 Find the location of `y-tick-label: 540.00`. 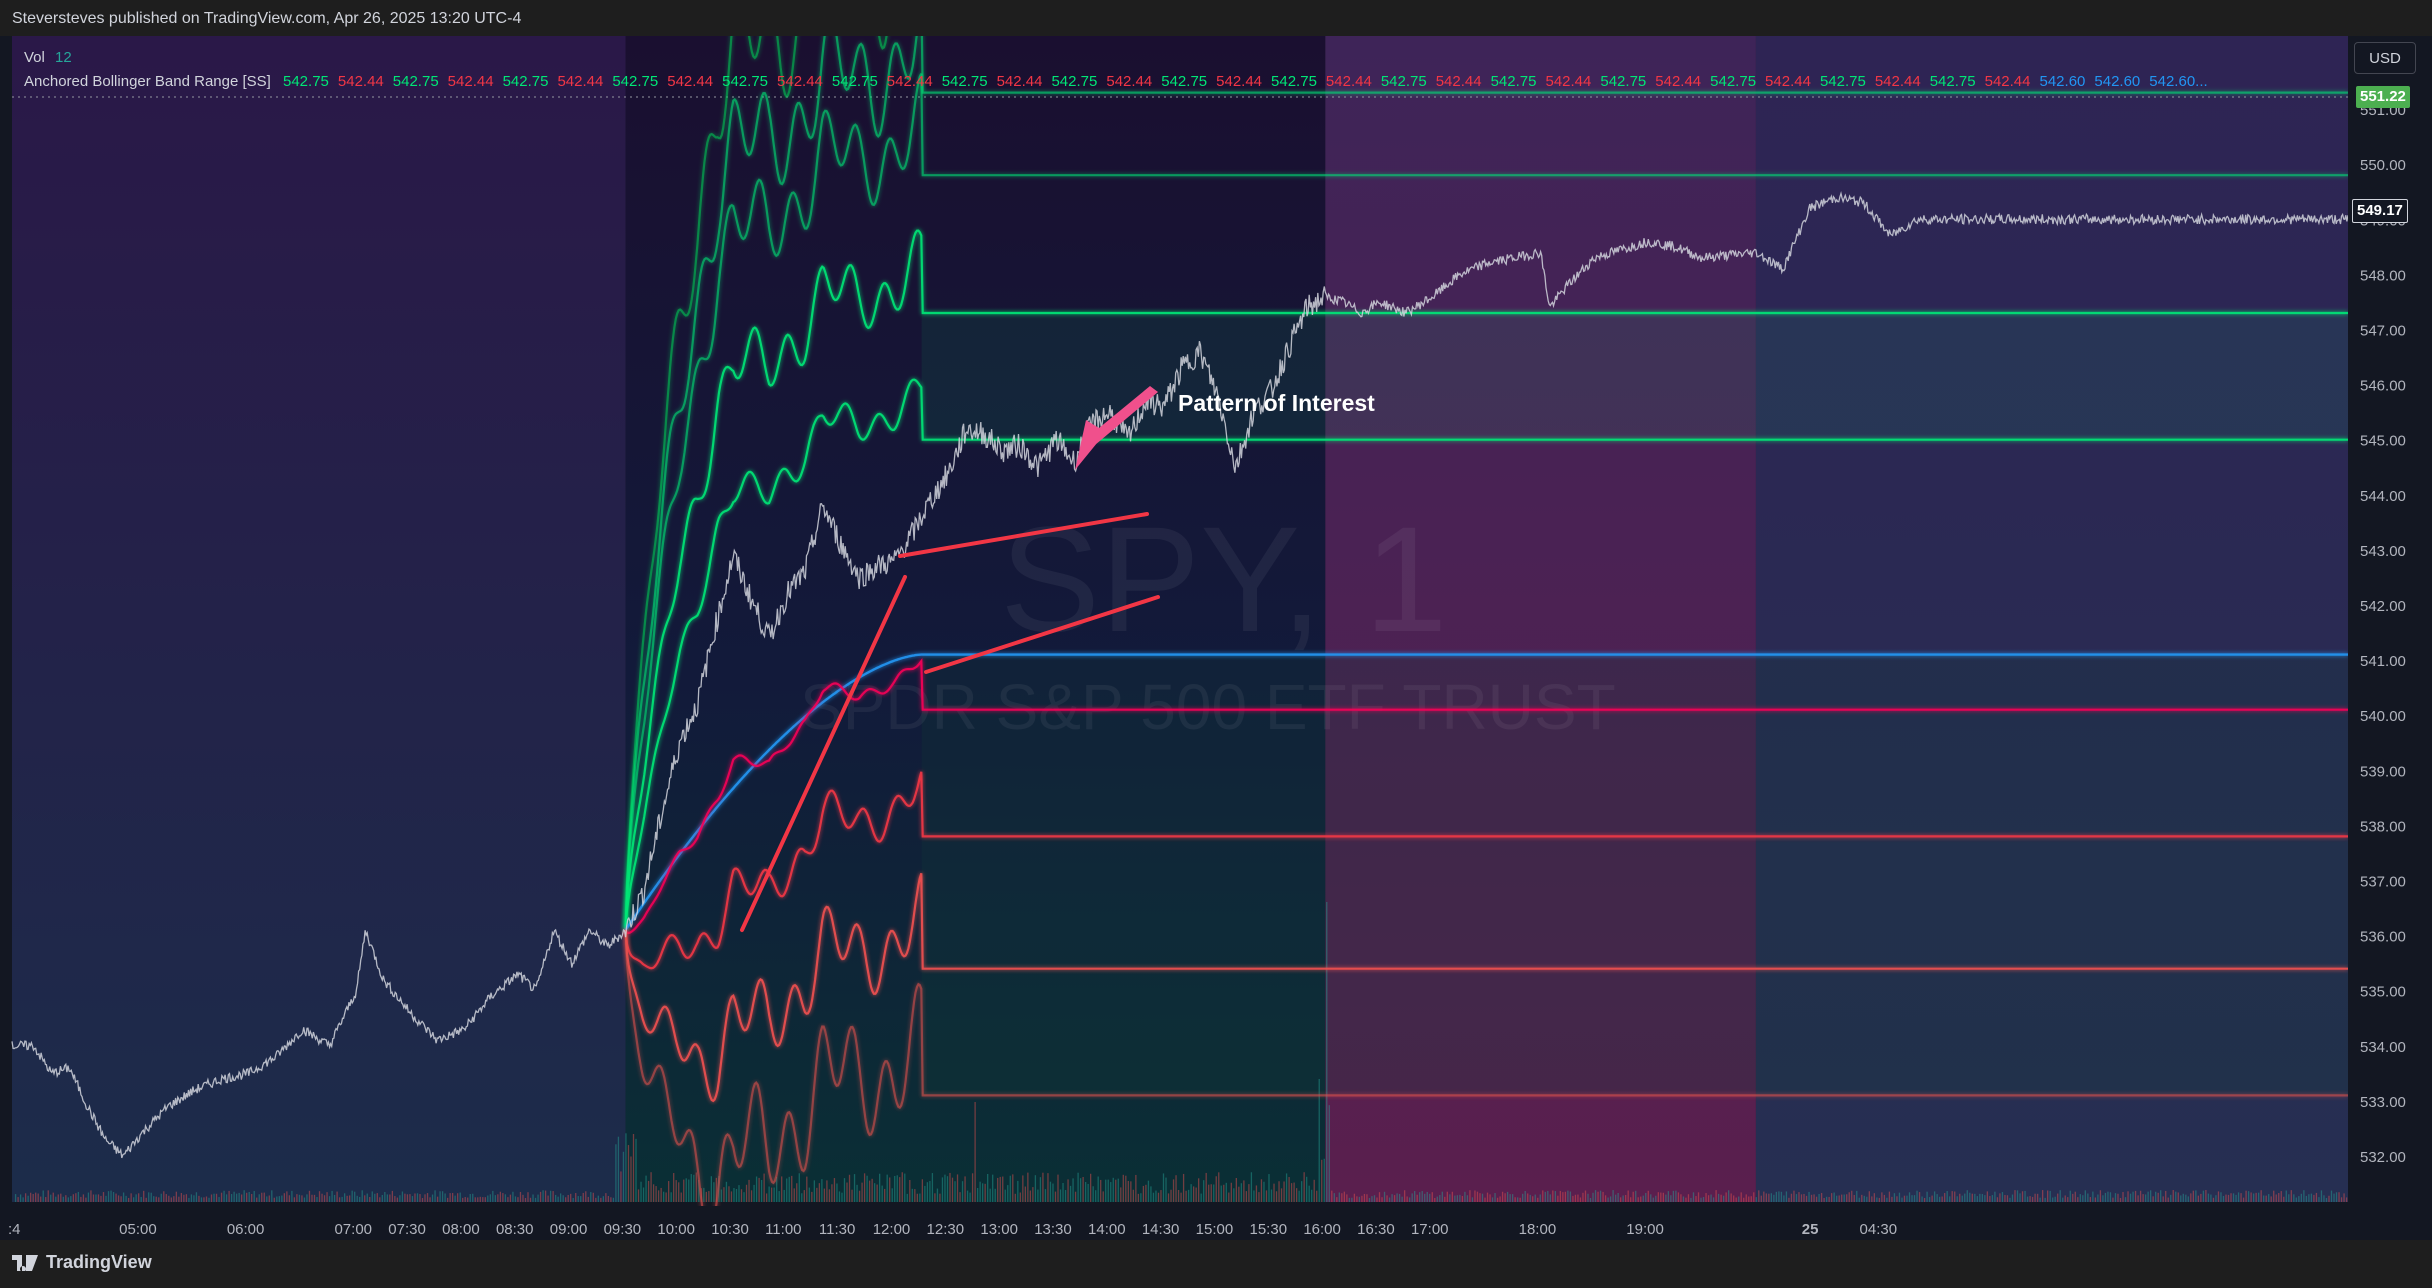

y-tick-label: 540.00 is located at coordinates (2383, 716).